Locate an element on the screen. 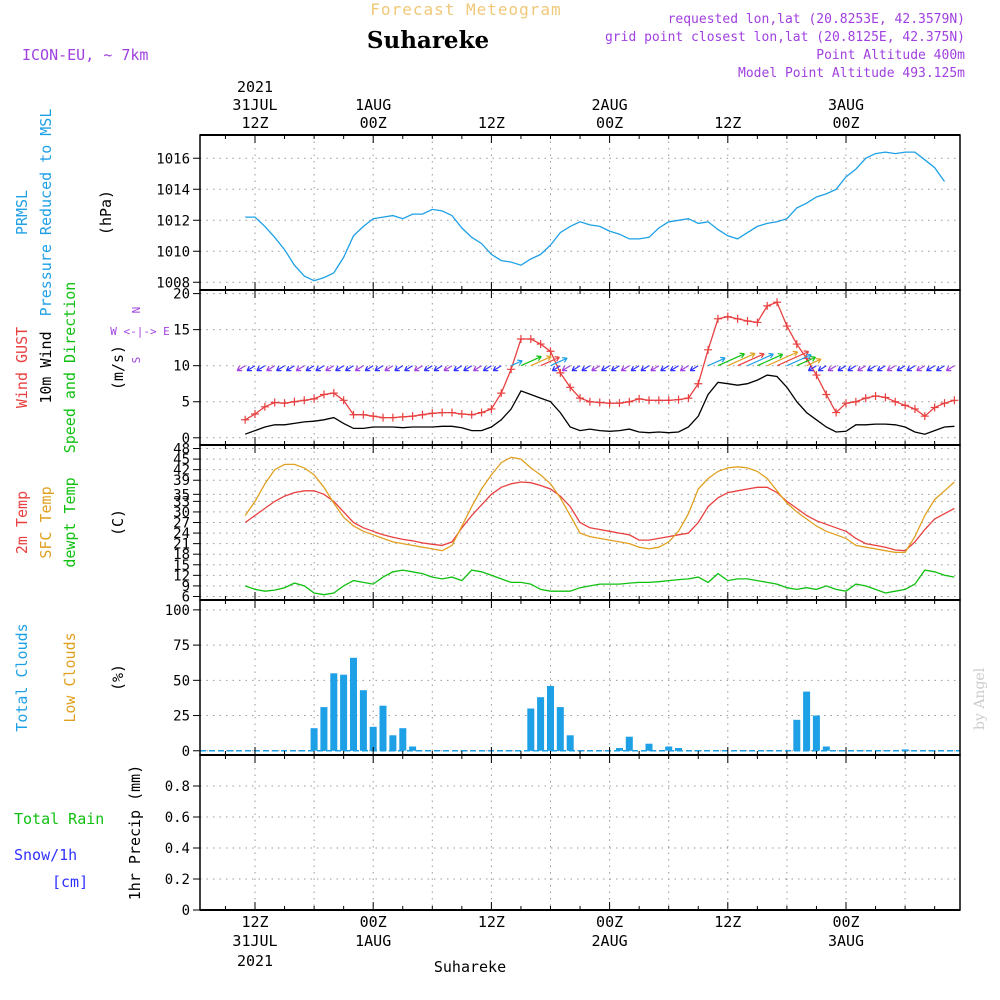 This screenshot has width=1000, height=1000. y-tick-label: 1014 is located at coordinates (173, 190).